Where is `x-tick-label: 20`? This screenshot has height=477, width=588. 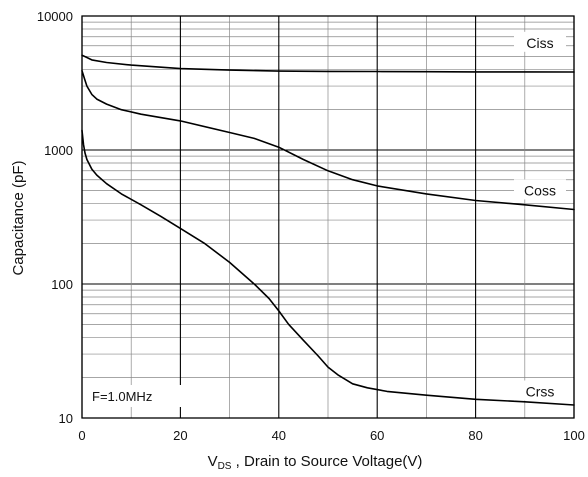 x-tick-label: 20 is located at coordinates (180, 435).